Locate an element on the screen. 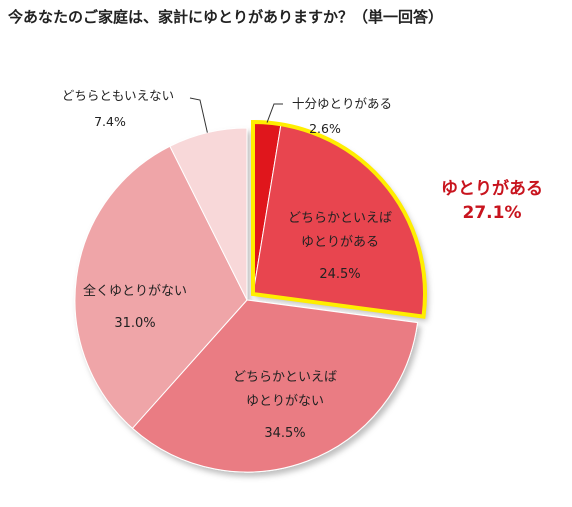 The width and height of the screenshot is (572, 507). slice-label-3-line-1: どちらかといえば is located at coordinates (285, 377).